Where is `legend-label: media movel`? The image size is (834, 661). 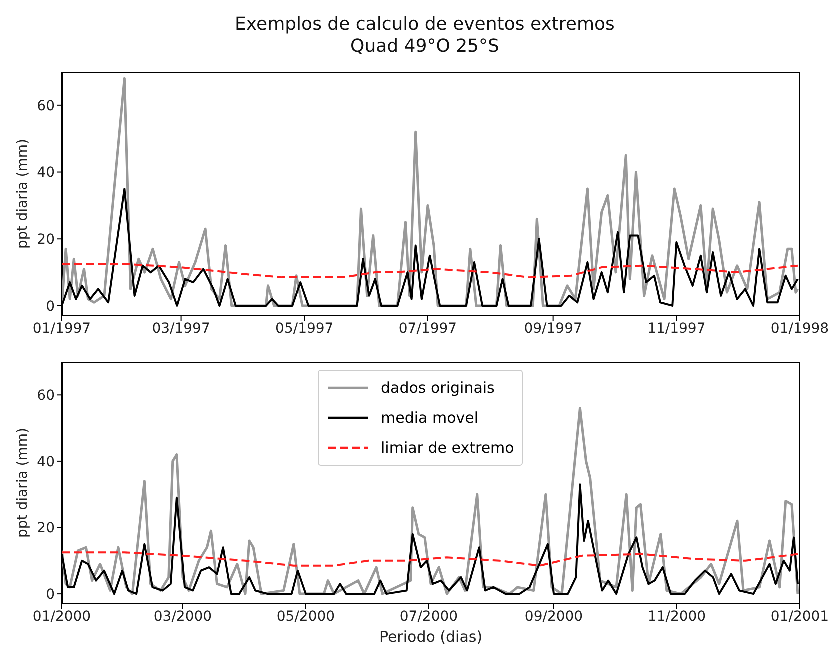
legend-label: media movel is located at coordinates (430, 418).